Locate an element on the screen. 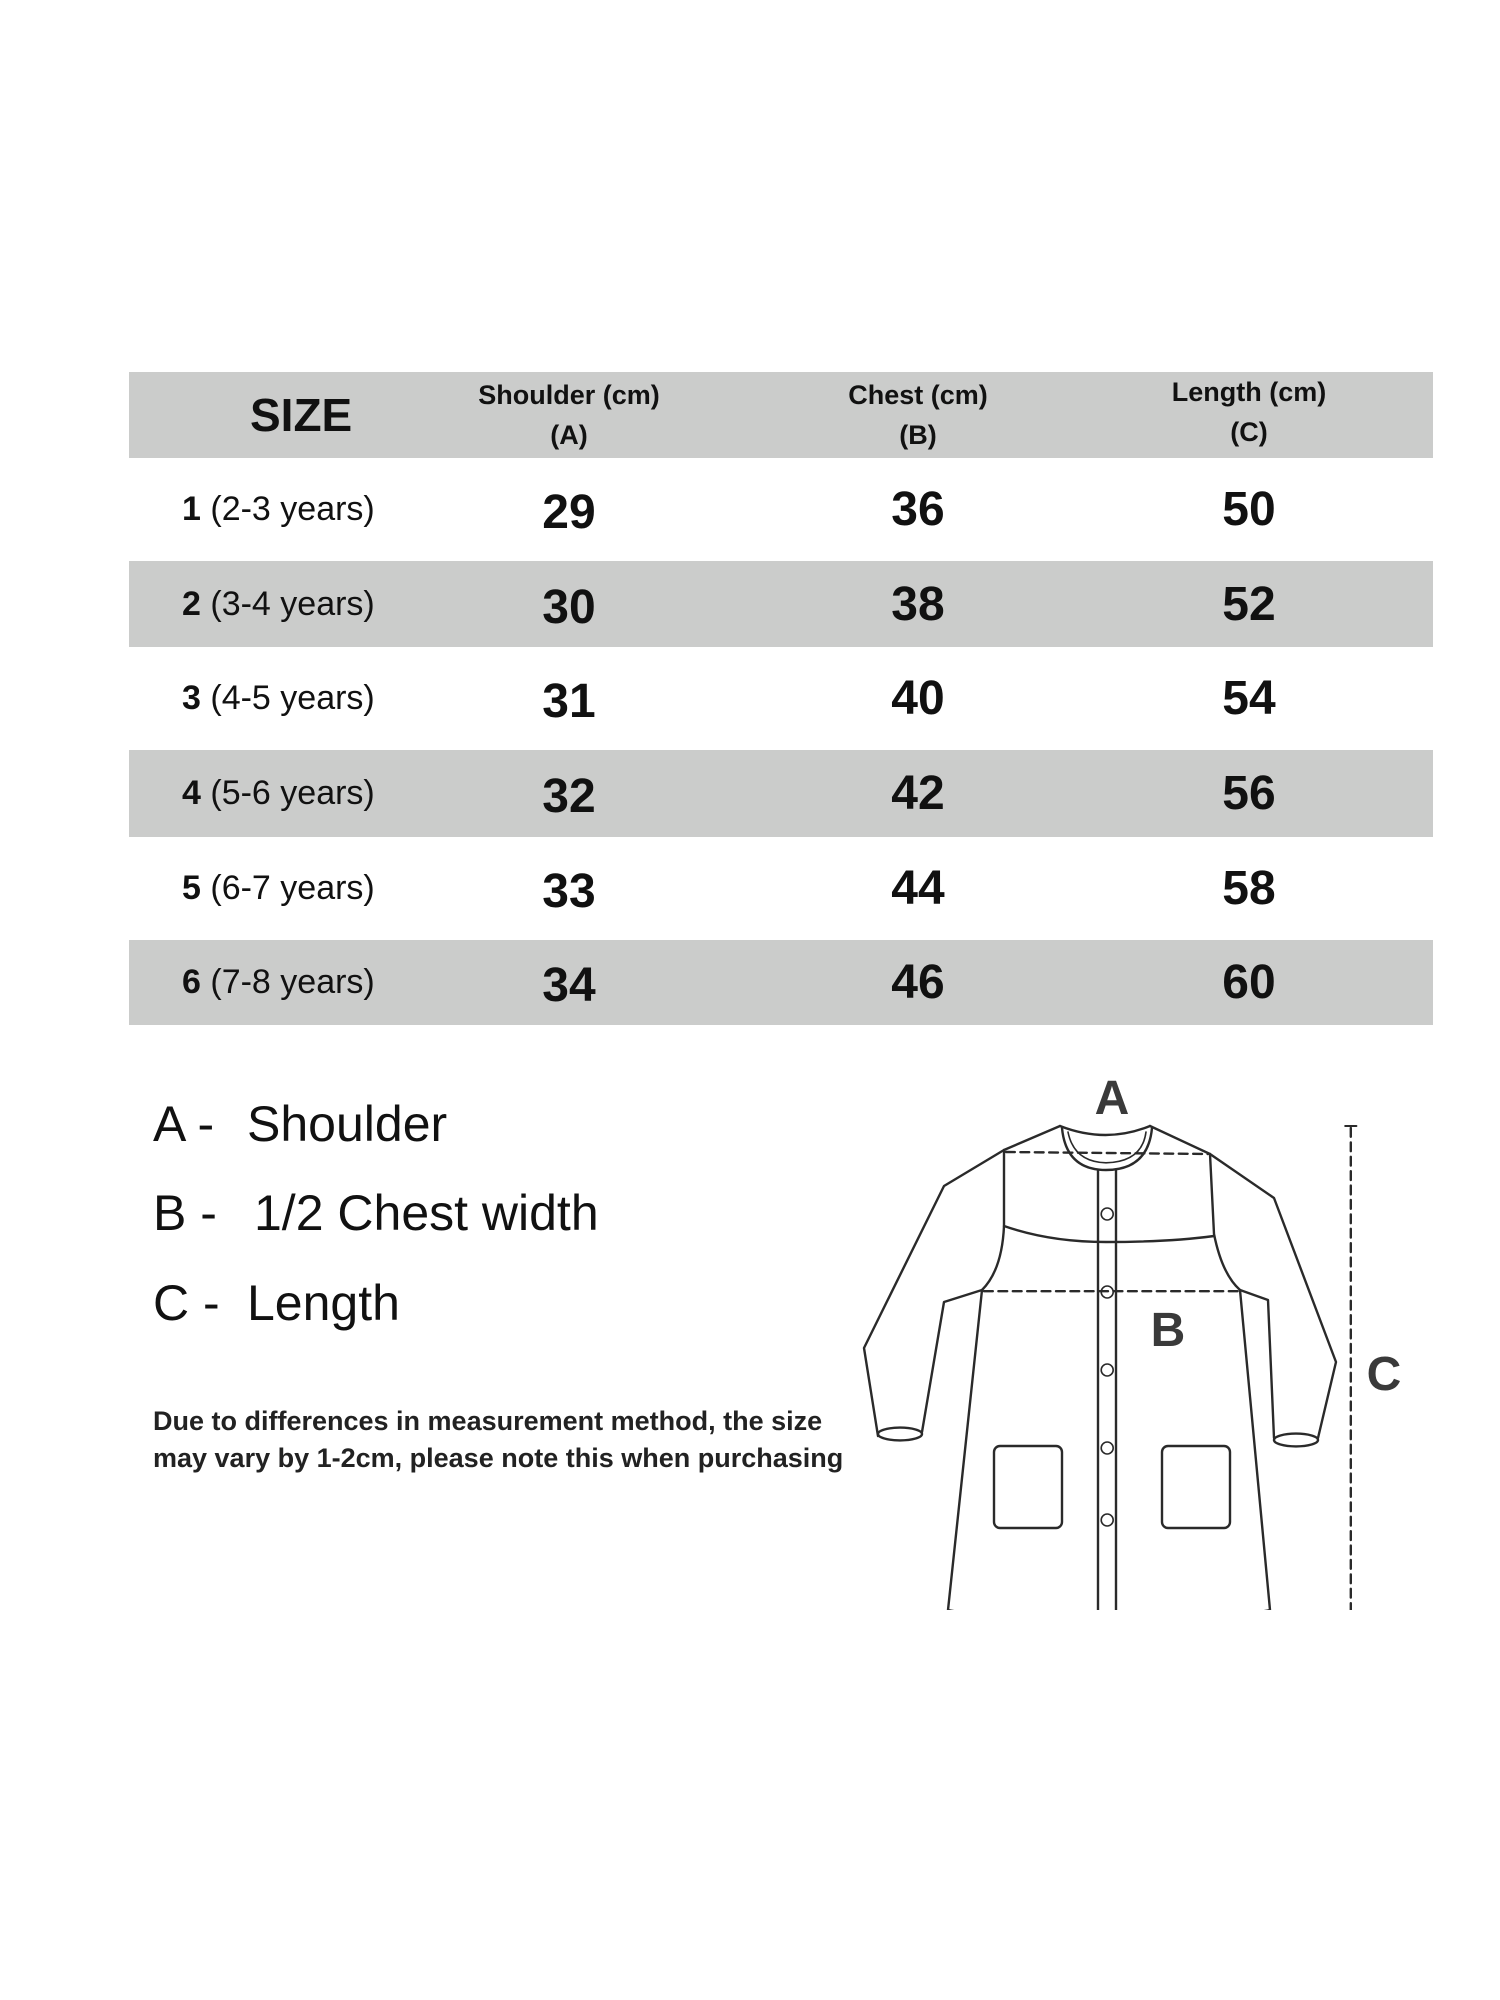  shoulder-cell: 34 is located at coordinates (569, 985).